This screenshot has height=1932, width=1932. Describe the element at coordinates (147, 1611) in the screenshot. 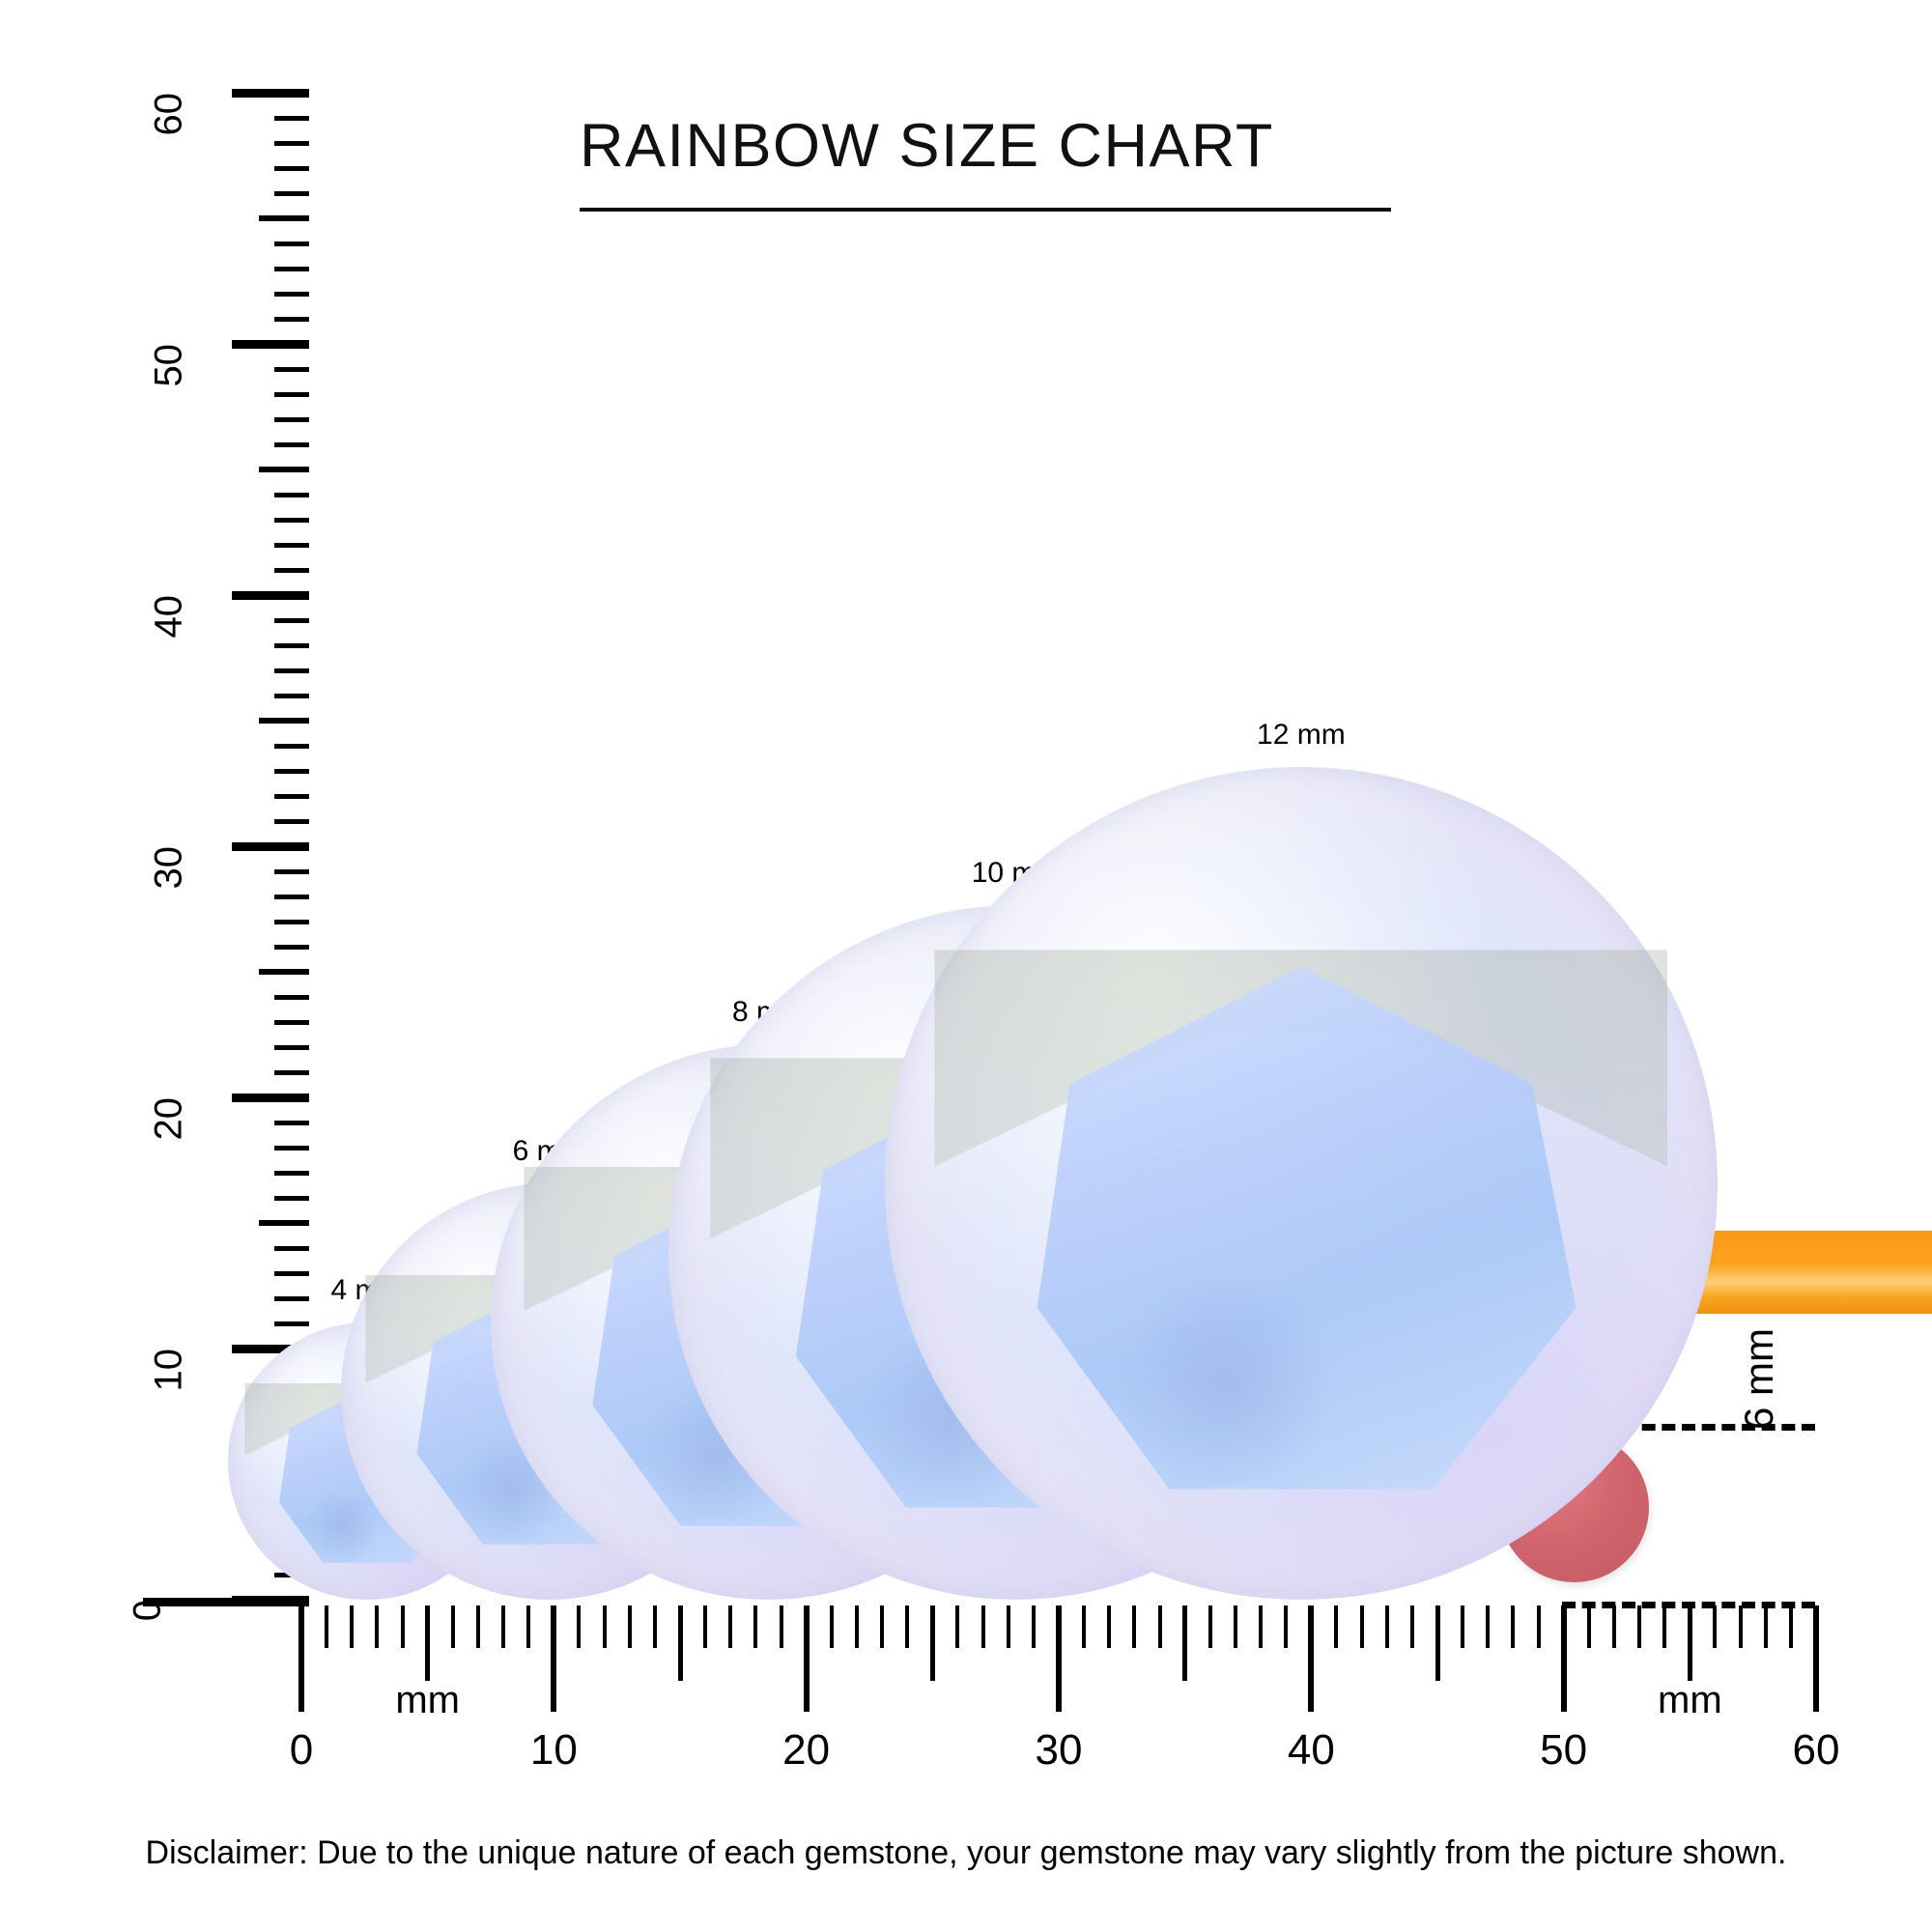

I see `vertical-ruler-label: 0` at that location.